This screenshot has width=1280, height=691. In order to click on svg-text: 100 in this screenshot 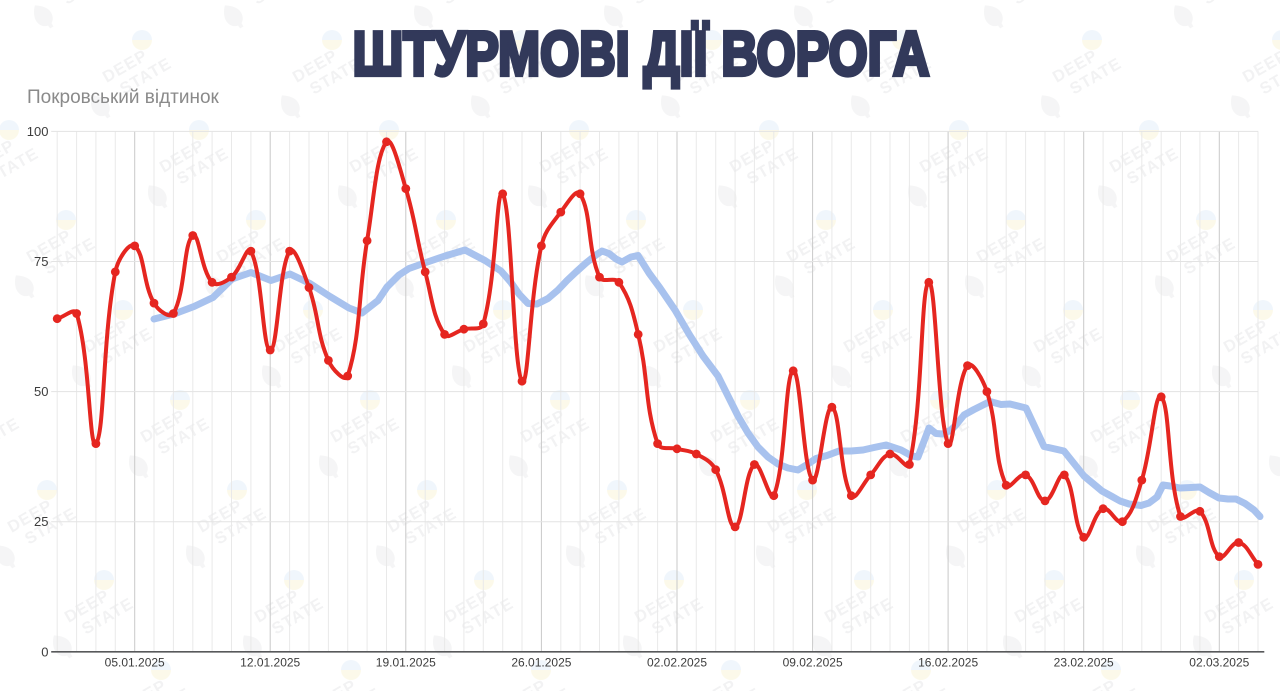, I will do `click(38, 131)`.